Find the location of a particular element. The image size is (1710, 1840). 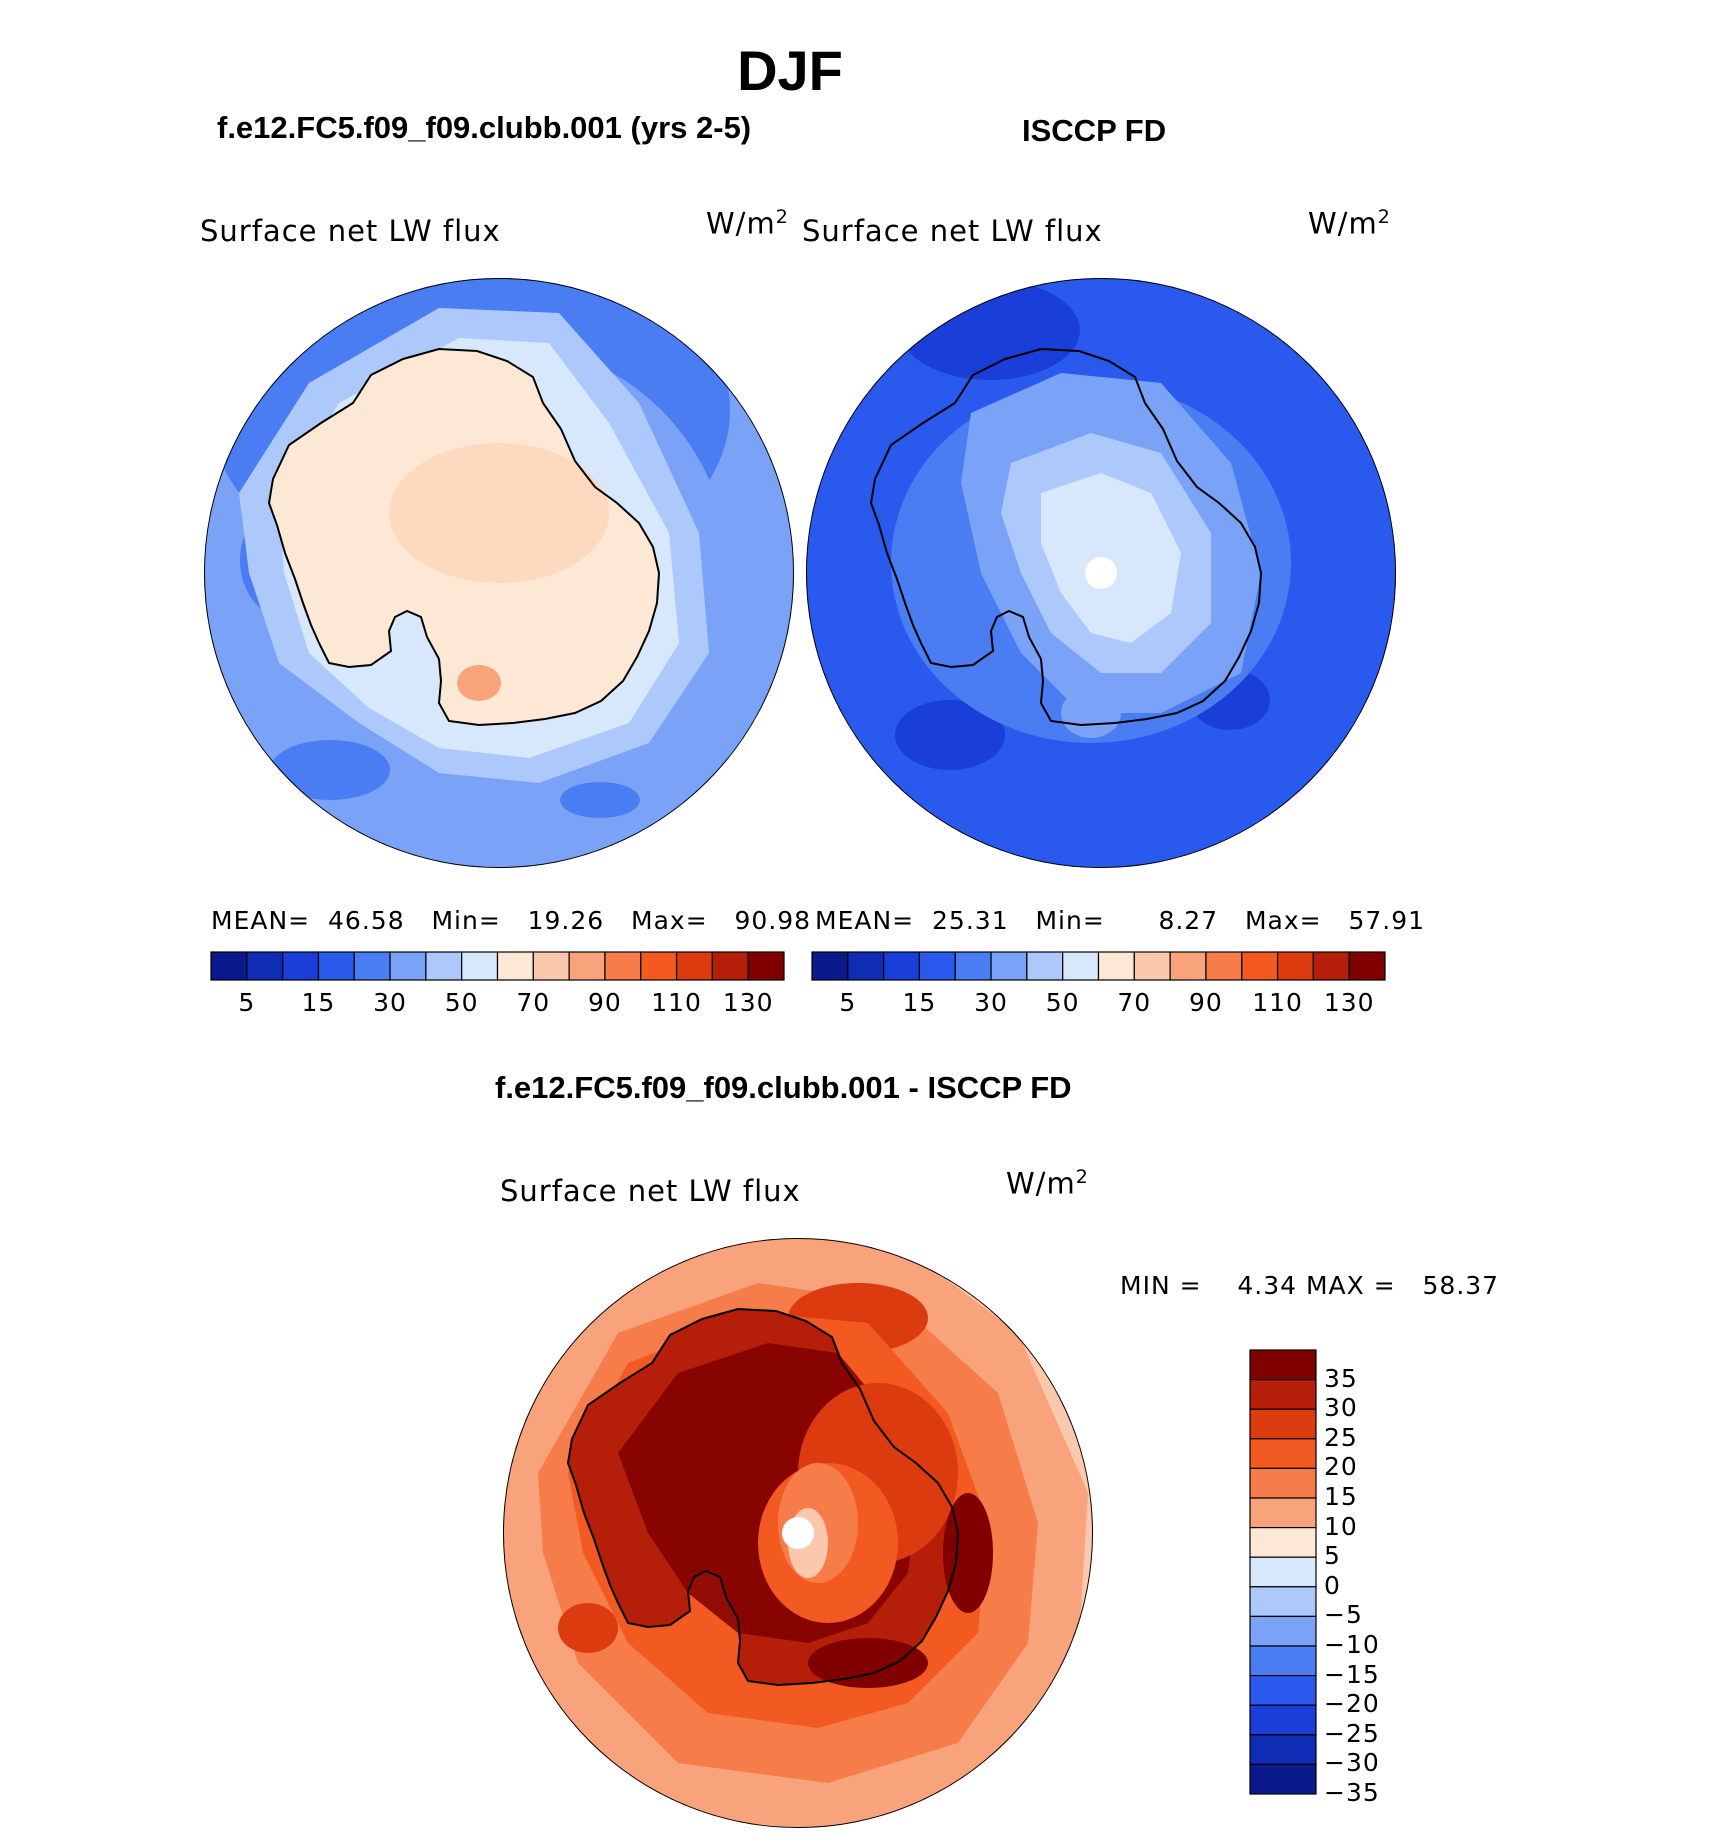

diff-stats: MIN = 4.34 MAX = 58.37 is located at coordinates (1310, 1285).